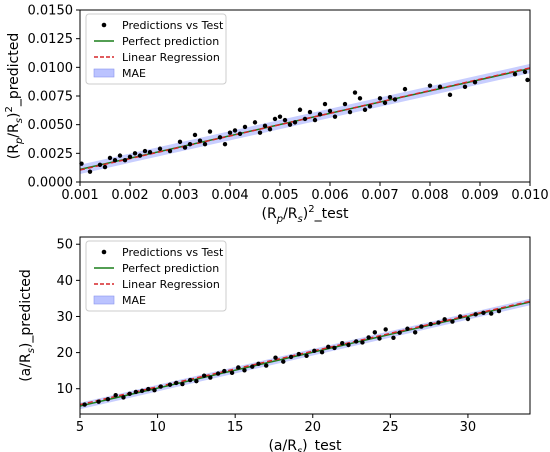 The height and width of the screenshot is (452, 550). Describe the element at coordinates (64, 245) in the screenshot. I see `y-tick-label: 50` at that location.